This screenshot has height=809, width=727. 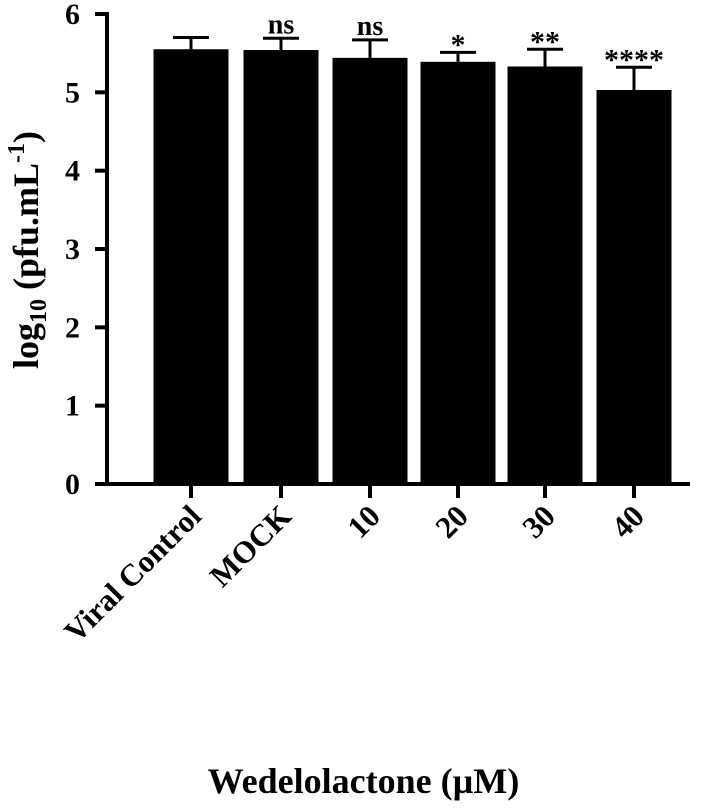 What do you see at coordinates (538, 521) in the screenshot?
I see `x-tick-label: 30` at bounding box center [538, 521].